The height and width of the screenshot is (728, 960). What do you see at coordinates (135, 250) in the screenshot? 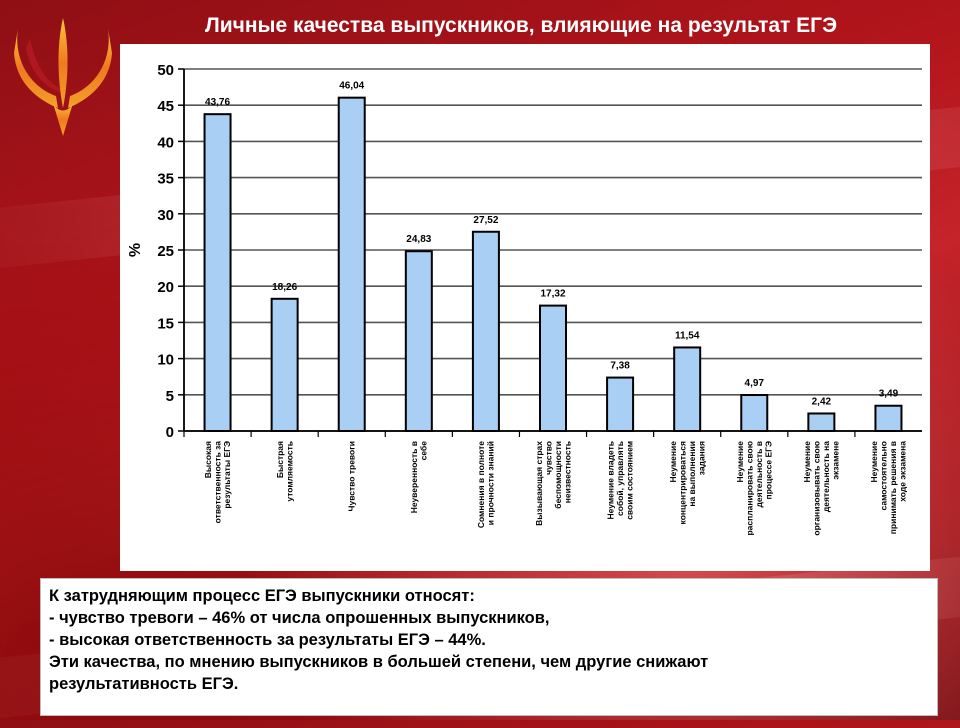
I see `y-axis-label: %` at bounding box center [135, 250].